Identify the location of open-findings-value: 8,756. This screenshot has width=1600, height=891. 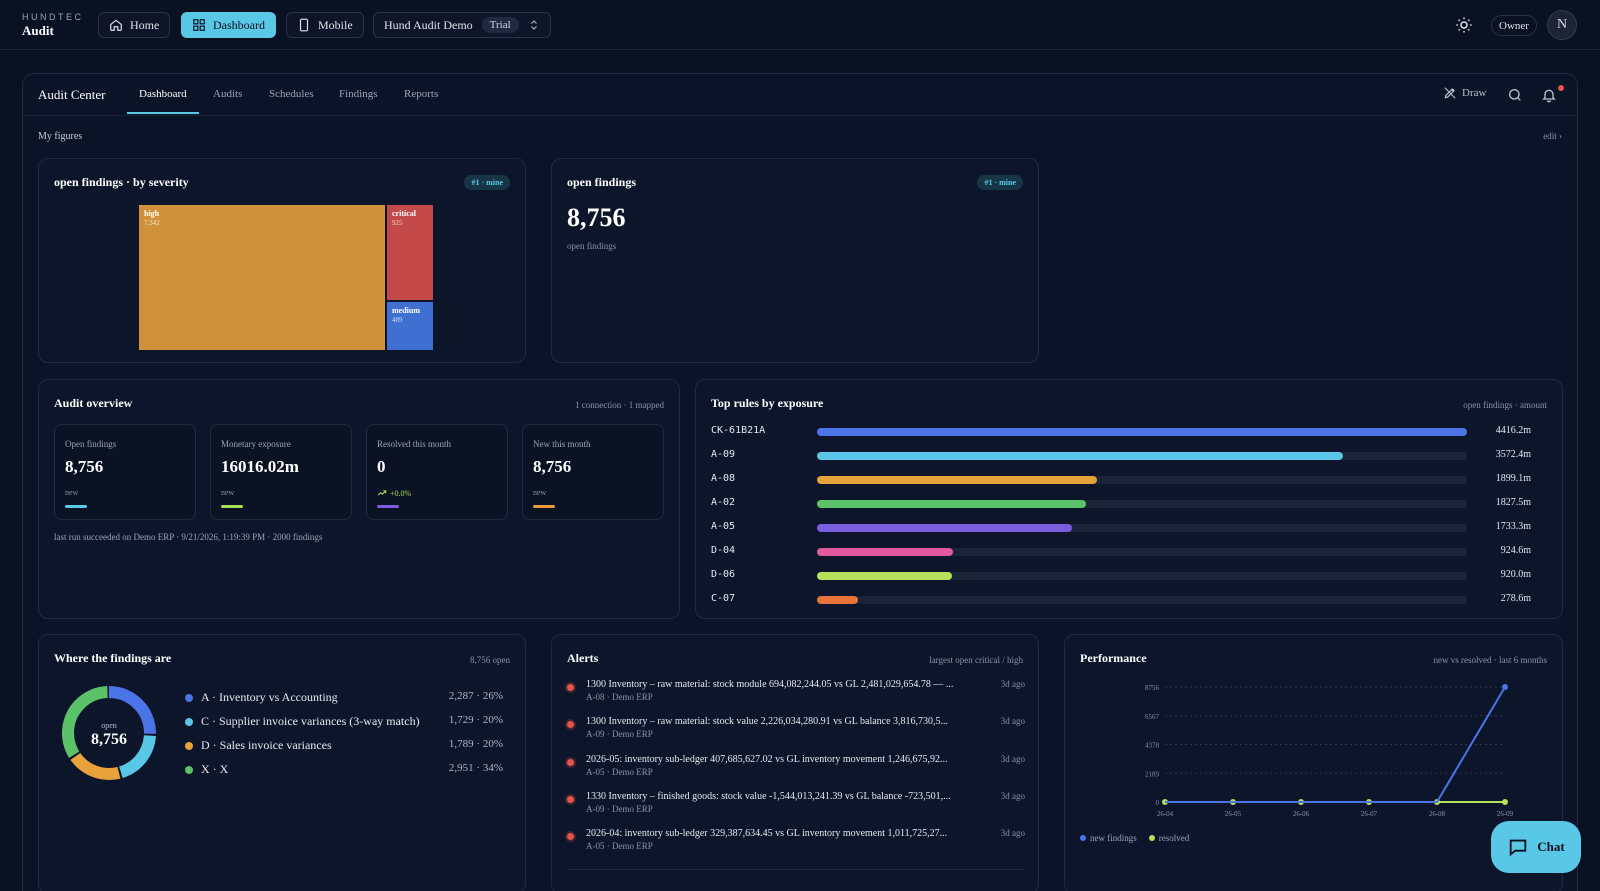
(596, 217).